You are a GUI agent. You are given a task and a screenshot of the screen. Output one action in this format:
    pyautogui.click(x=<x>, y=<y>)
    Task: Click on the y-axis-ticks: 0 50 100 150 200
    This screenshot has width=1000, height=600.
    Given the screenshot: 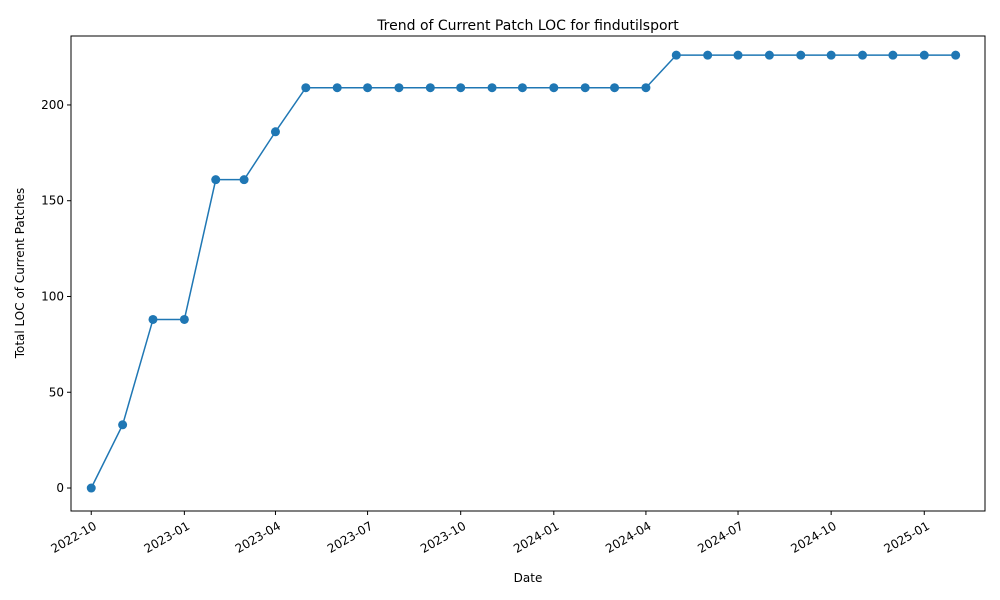 What is the action you would take?
    pyautogui.click(x=56, y=296)
    